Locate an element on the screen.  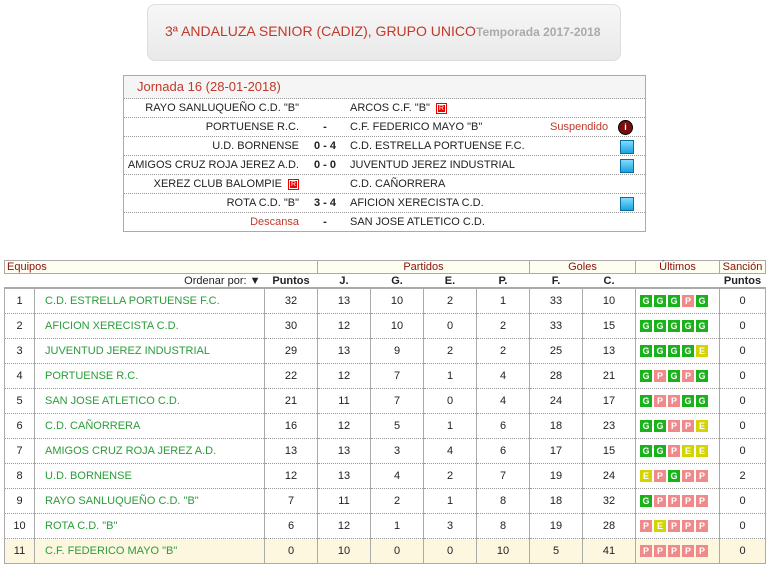
away-team-name: SAN JOSE ATLETICO C.D. is located at coordinates (417, 222).